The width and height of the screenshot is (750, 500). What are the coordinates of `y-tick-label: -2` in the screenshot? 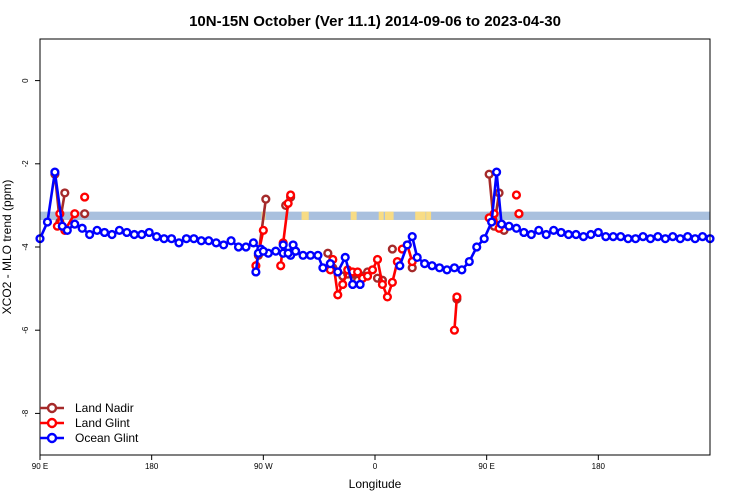 It's located at (25, 164).